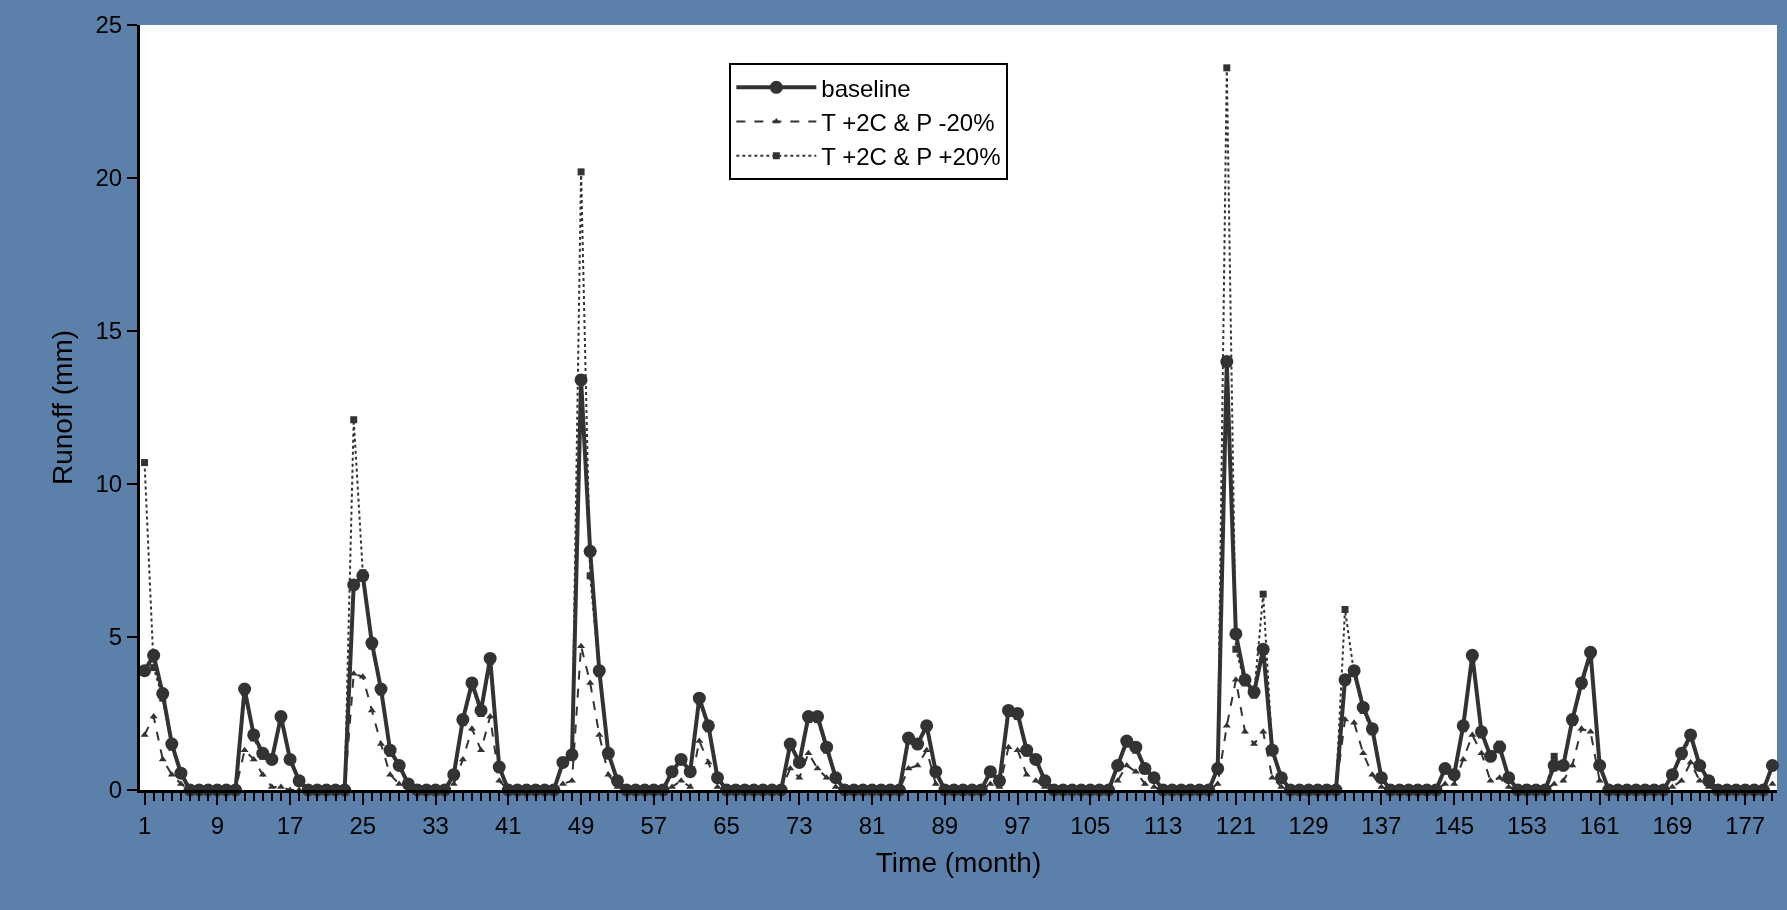 The width and height of the screenshot is (1787, 910). What do you see at coordinates (109, 484) in the screenshot?
I see `y-tick-label: 10` at bounding box center [109, 484].